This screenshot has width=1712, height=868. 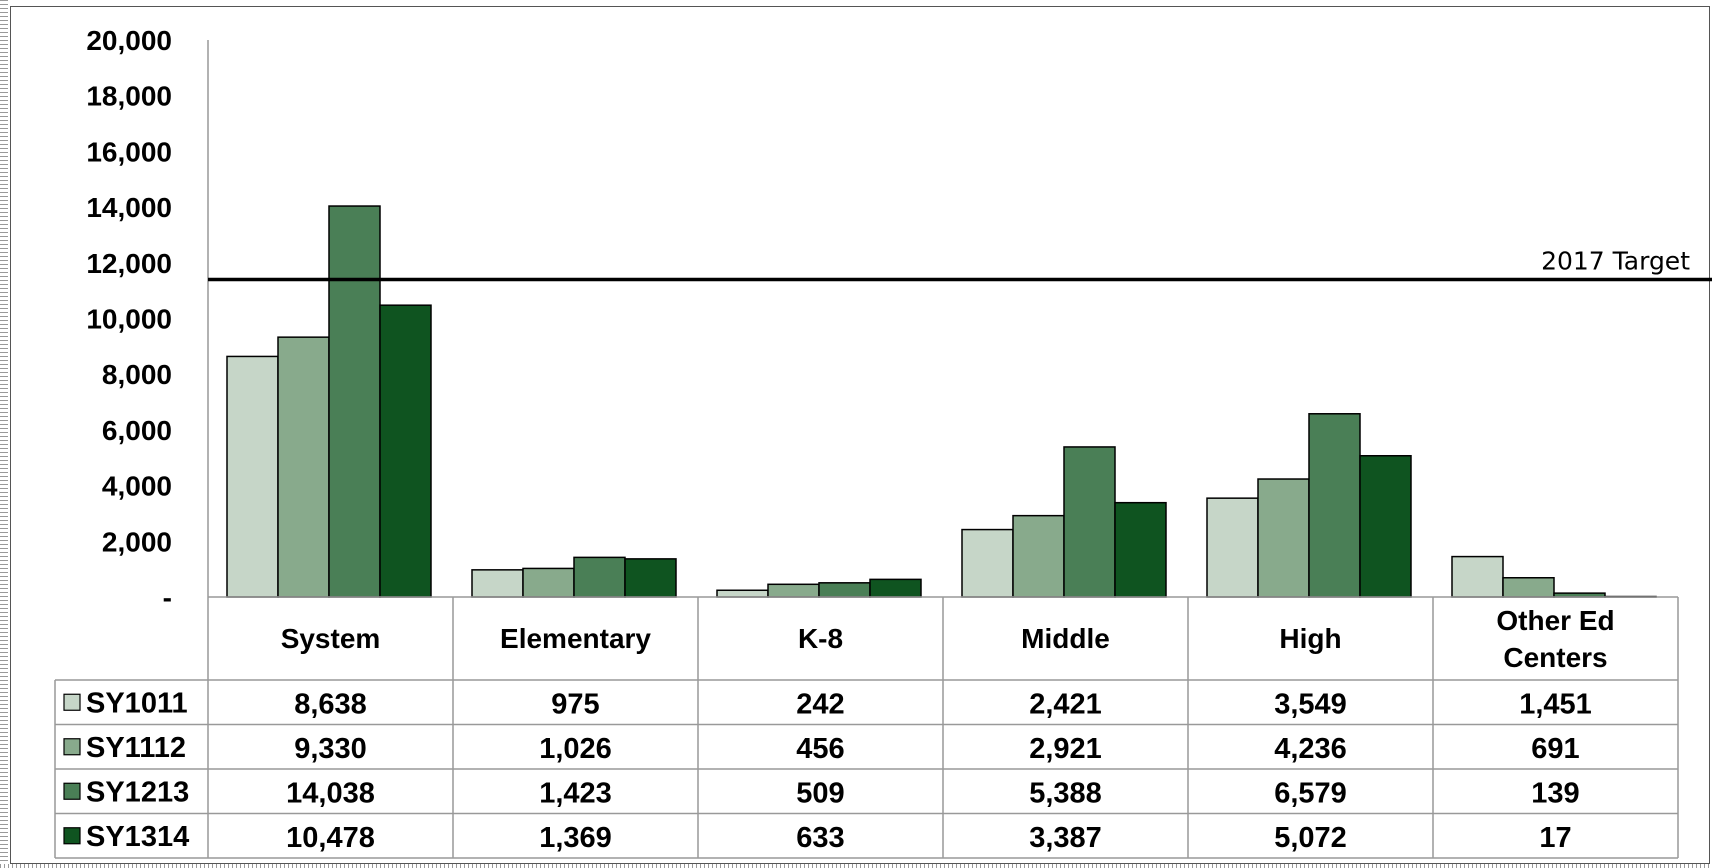 I want to click on y-tick-label: 18,000, so click(x=129, y=96).